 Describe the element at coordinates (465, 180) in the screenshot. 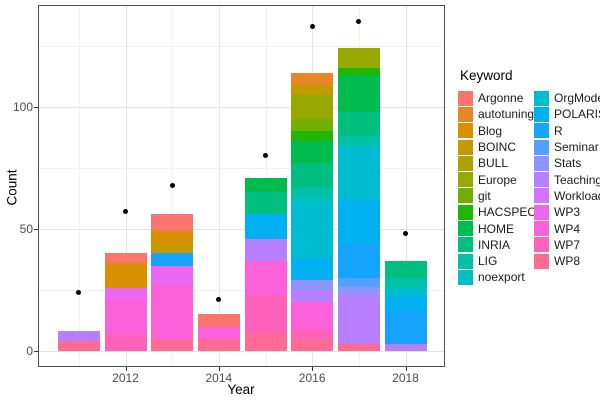

I see `legend-swatch-Europe` at that location.